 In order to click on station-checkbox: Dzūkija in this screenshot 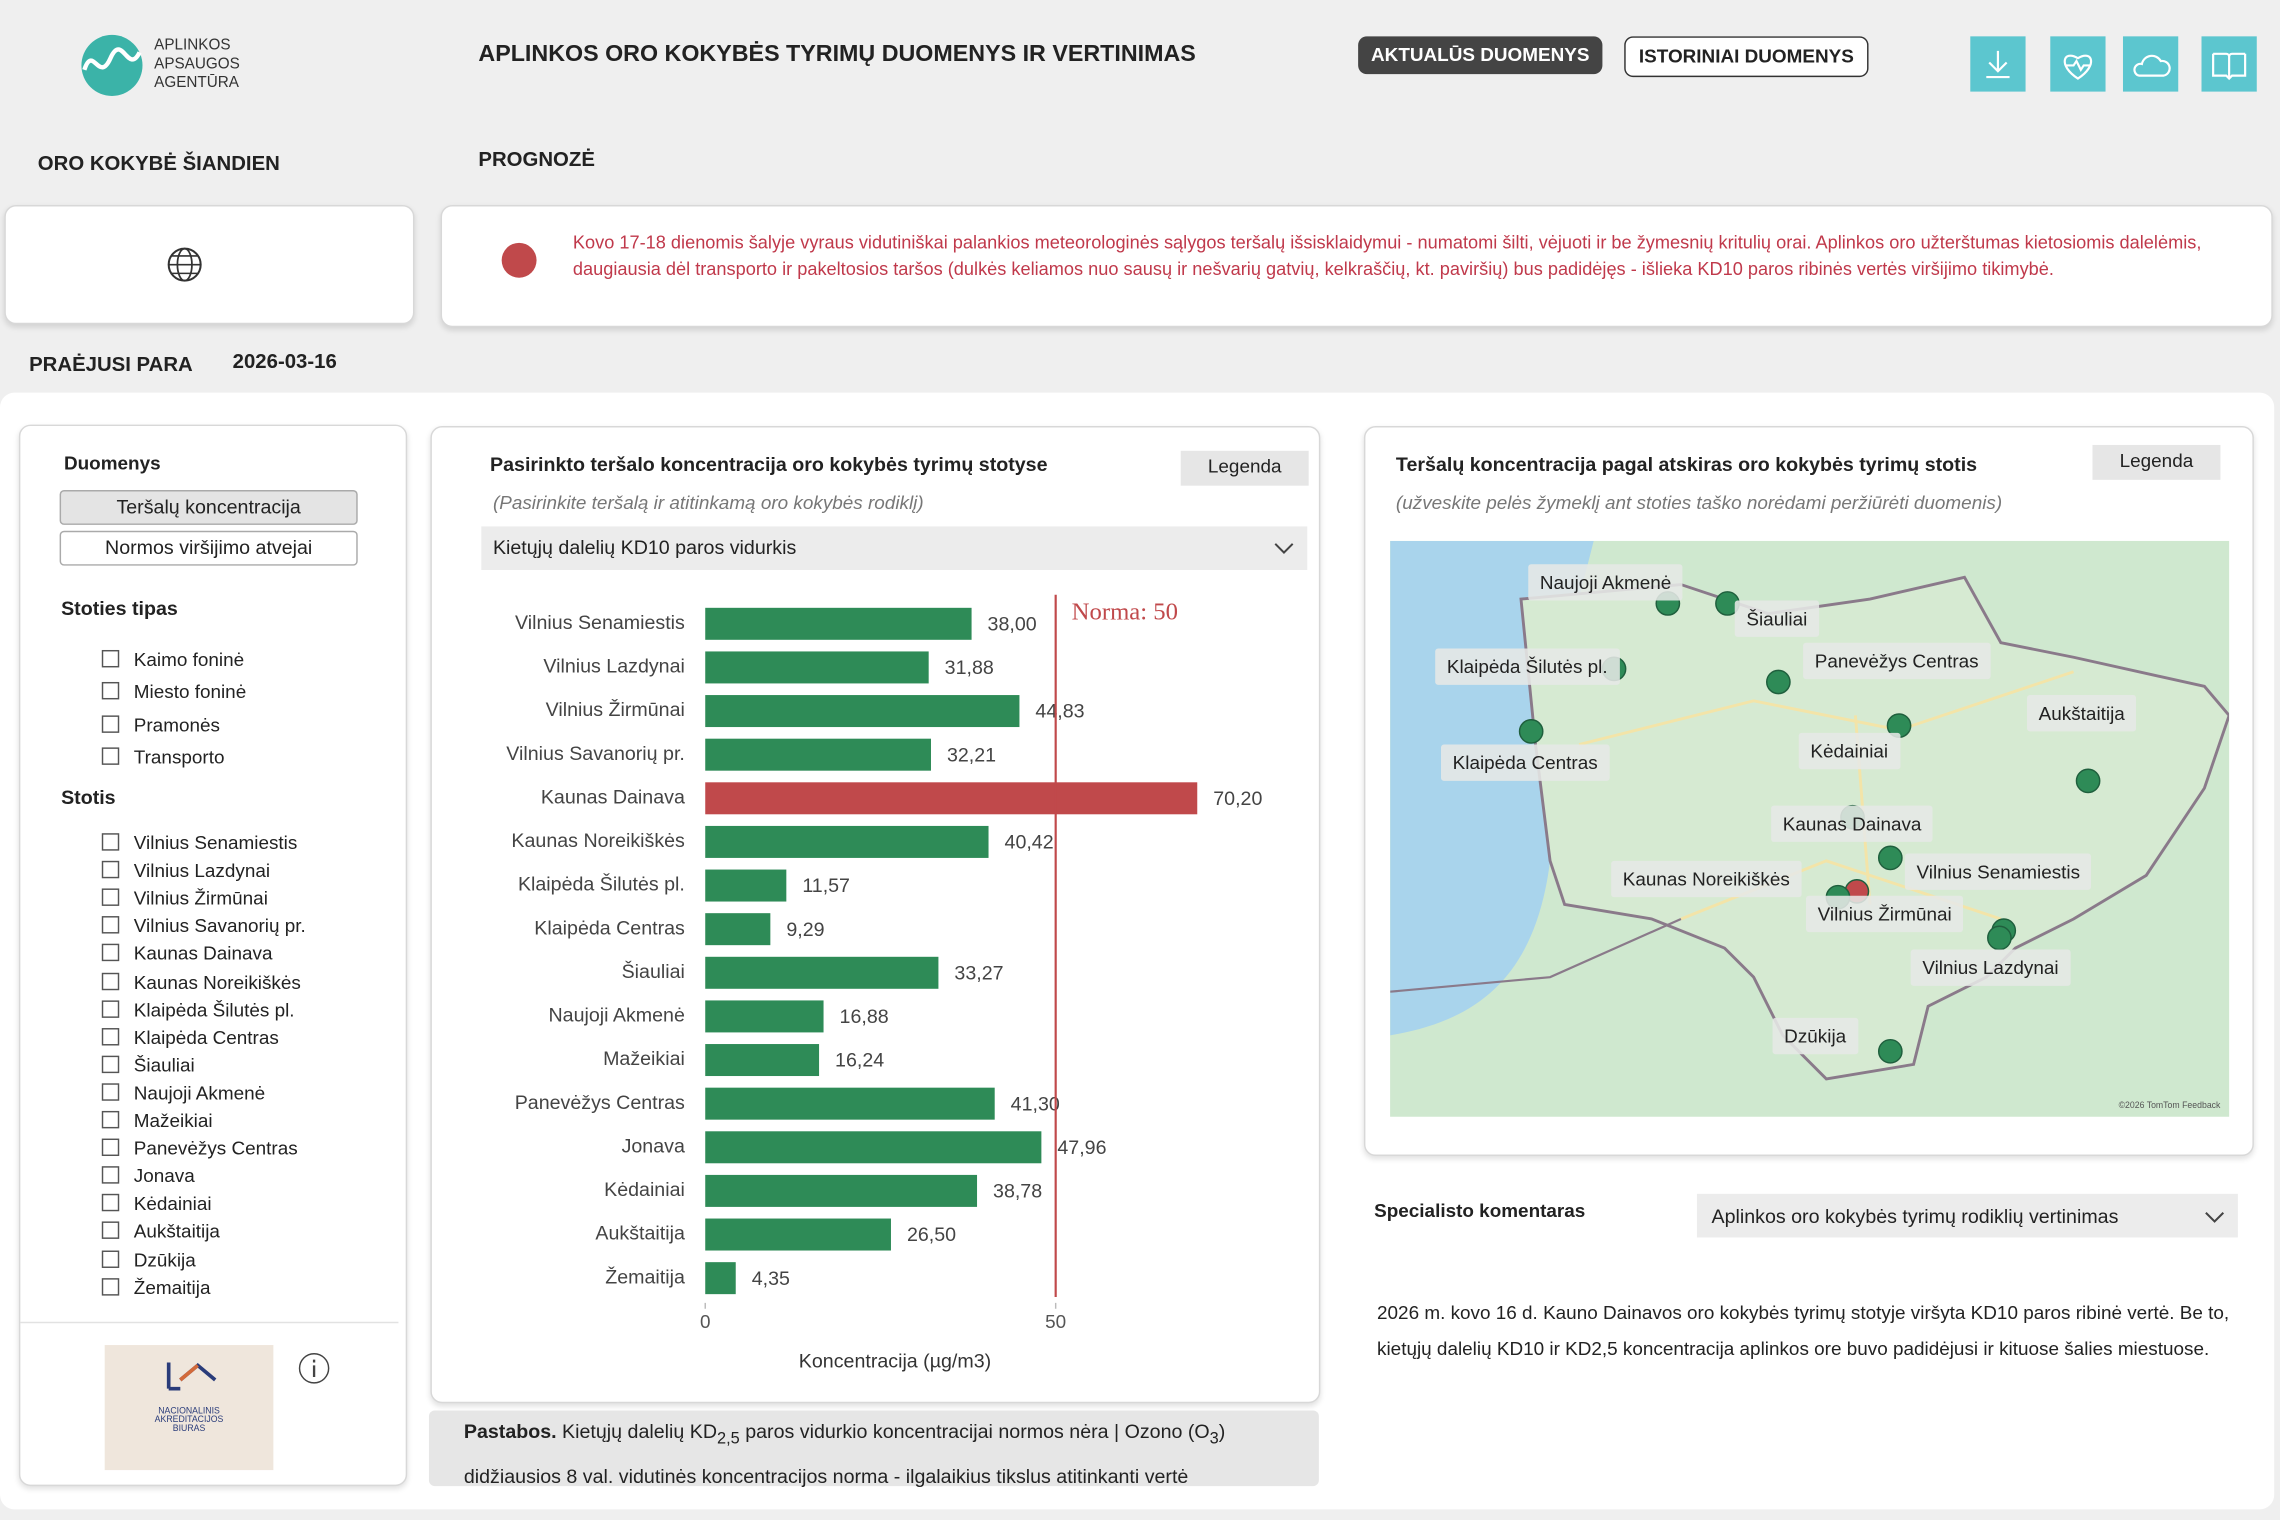, I will do `click(149, 1259)`.